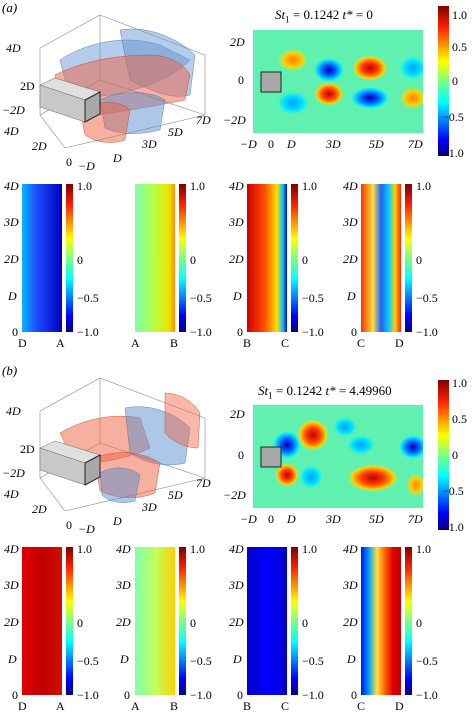 This screenshot has width=474, height=725. Describe the element at coordinates (69, 162) in the screenshot. I see `iso-y-tick: 0` at that location.